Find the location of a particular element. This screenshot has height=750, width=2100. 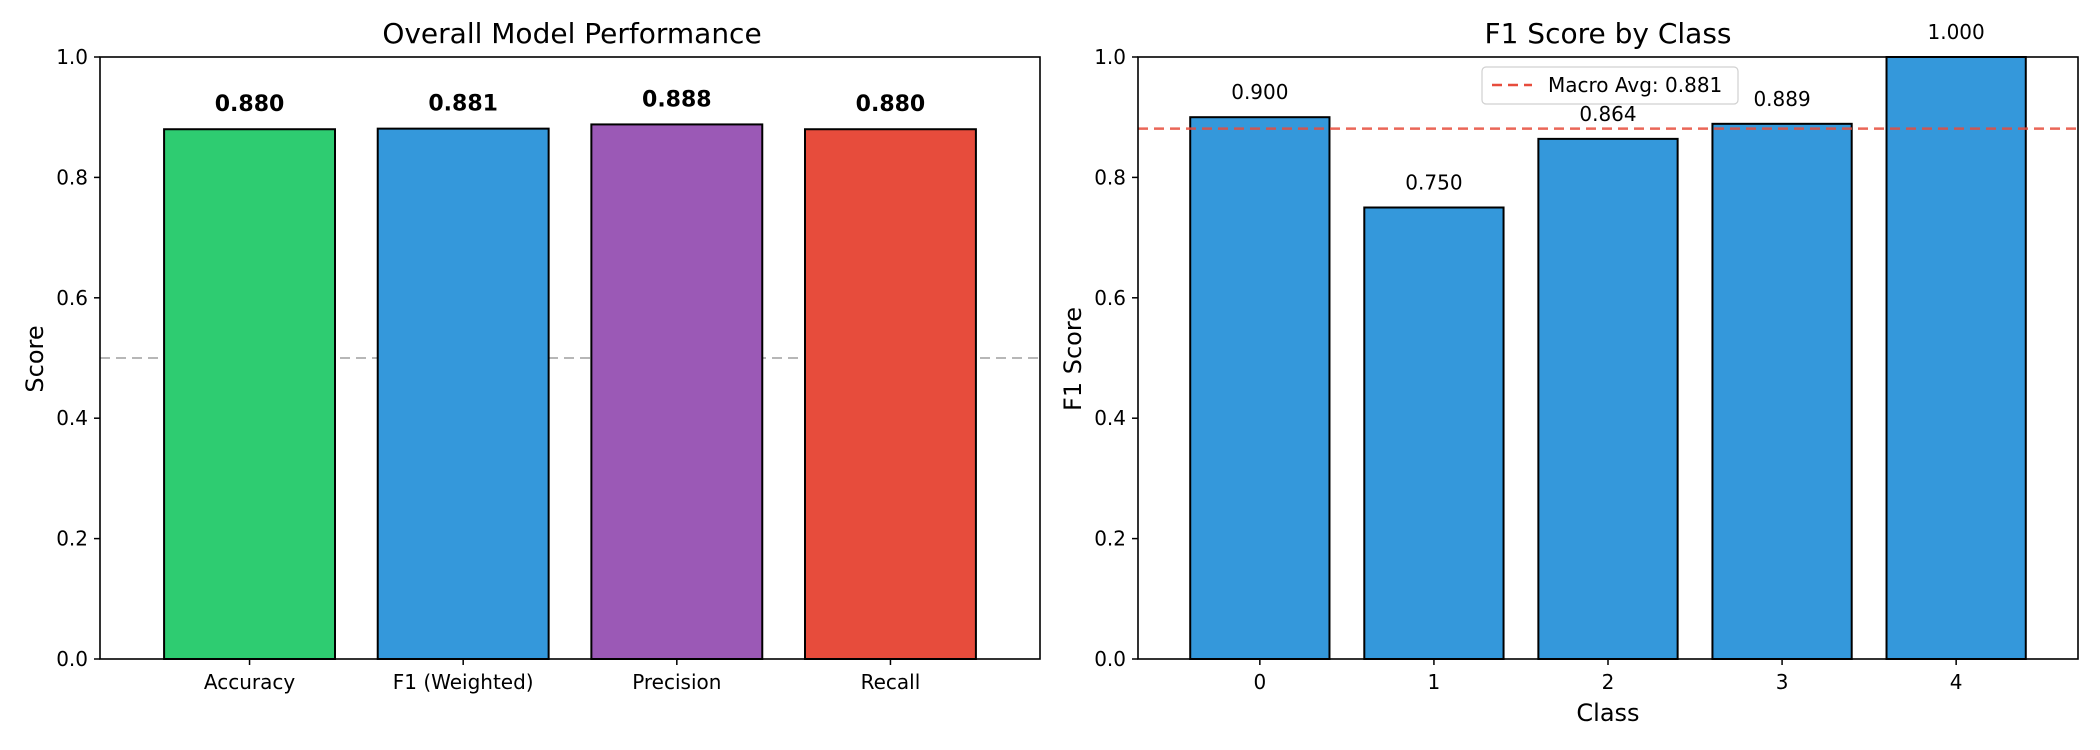

legend: Macro Avg: 0.881 is located at coordinates (1610, 85).